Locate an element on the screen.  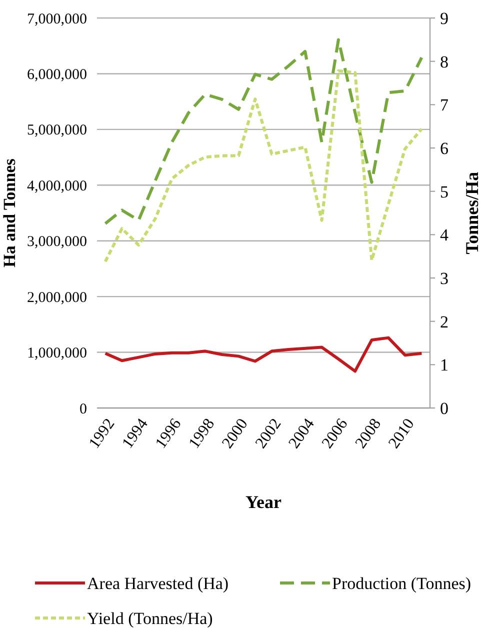
y2-axis-title: Tonnes/Ha is located at coordinates (472, 213).